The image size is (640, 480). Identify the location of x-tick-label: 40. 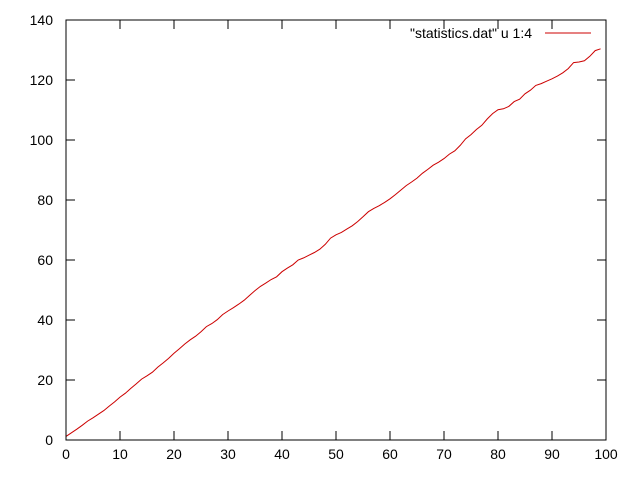
(282, 454).